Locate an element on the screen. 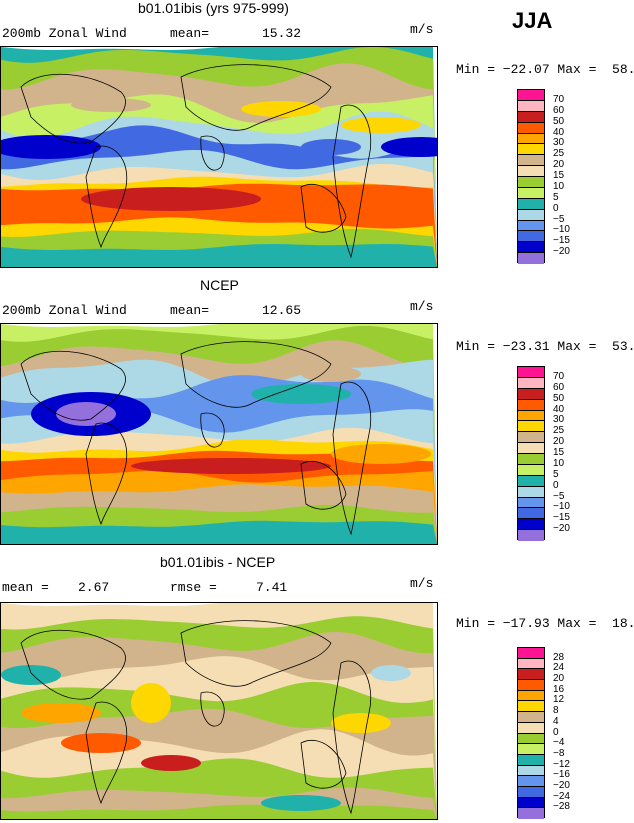 This screenshot has width=634, height=823. colorbar-label: 16 is located at coordinates (559, 689).